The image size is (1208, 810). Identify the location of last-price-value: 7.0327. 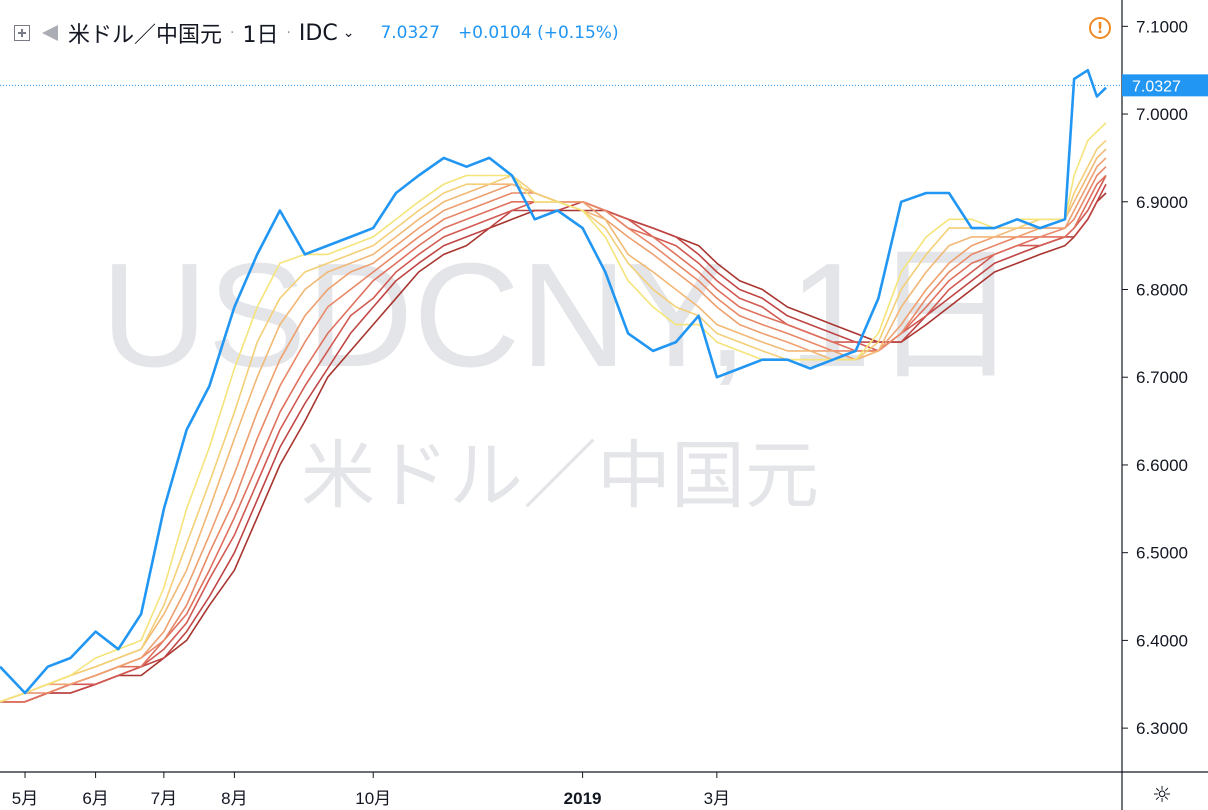
(1156, 86).